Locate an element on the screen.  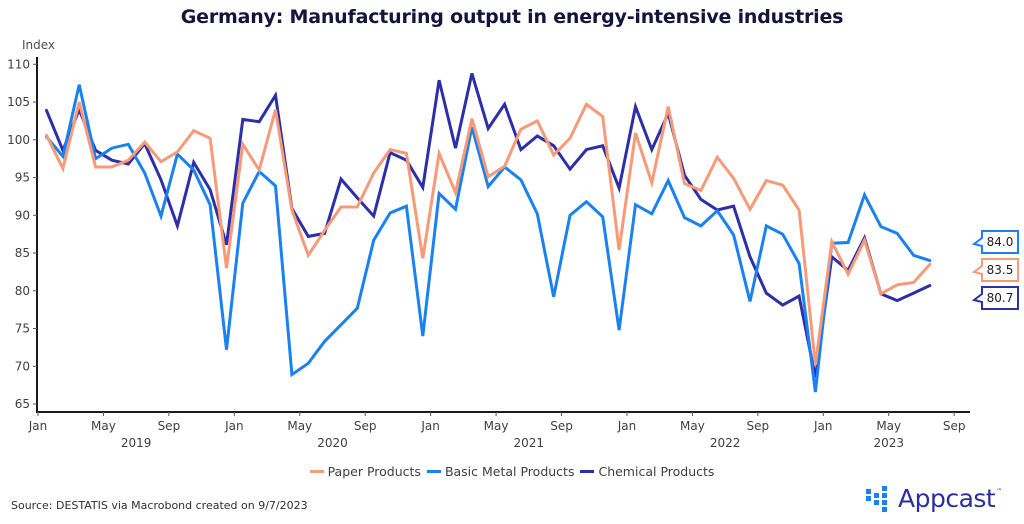
y-tick-label: 90 is located at coordinates (22, 215).